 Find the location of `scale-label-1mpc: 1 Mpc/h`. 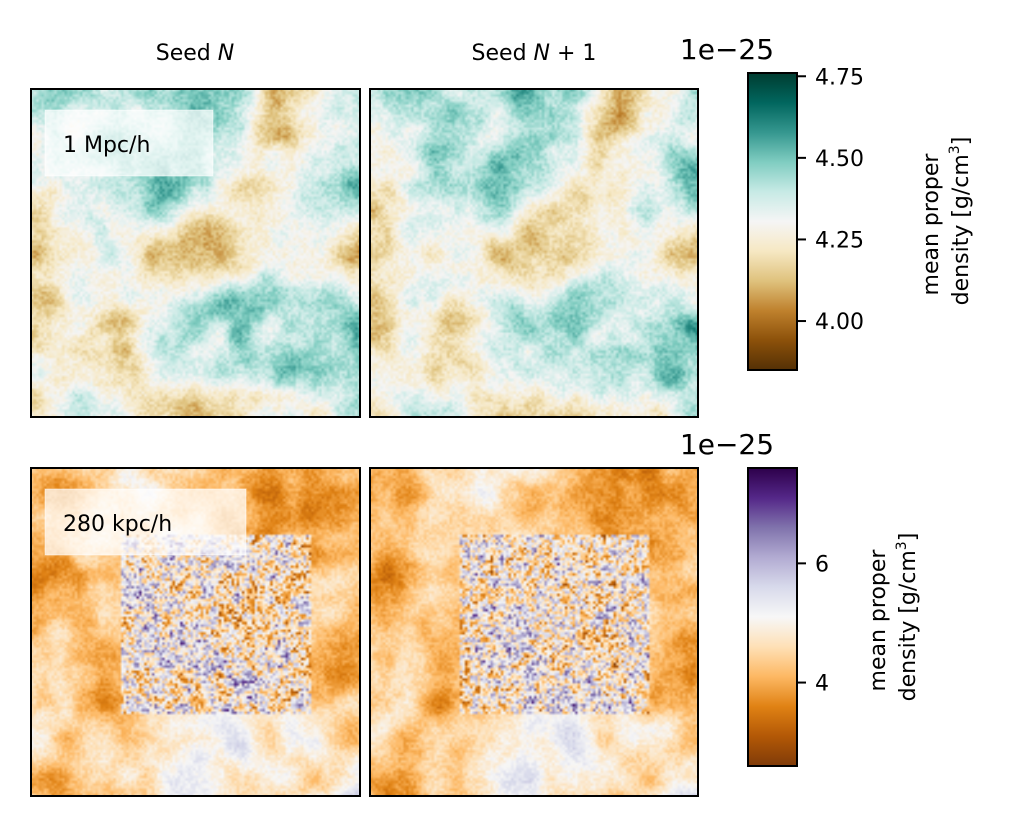

scale-label-1mpc: 1 Mpc/h is located at coordinates (106, 145).